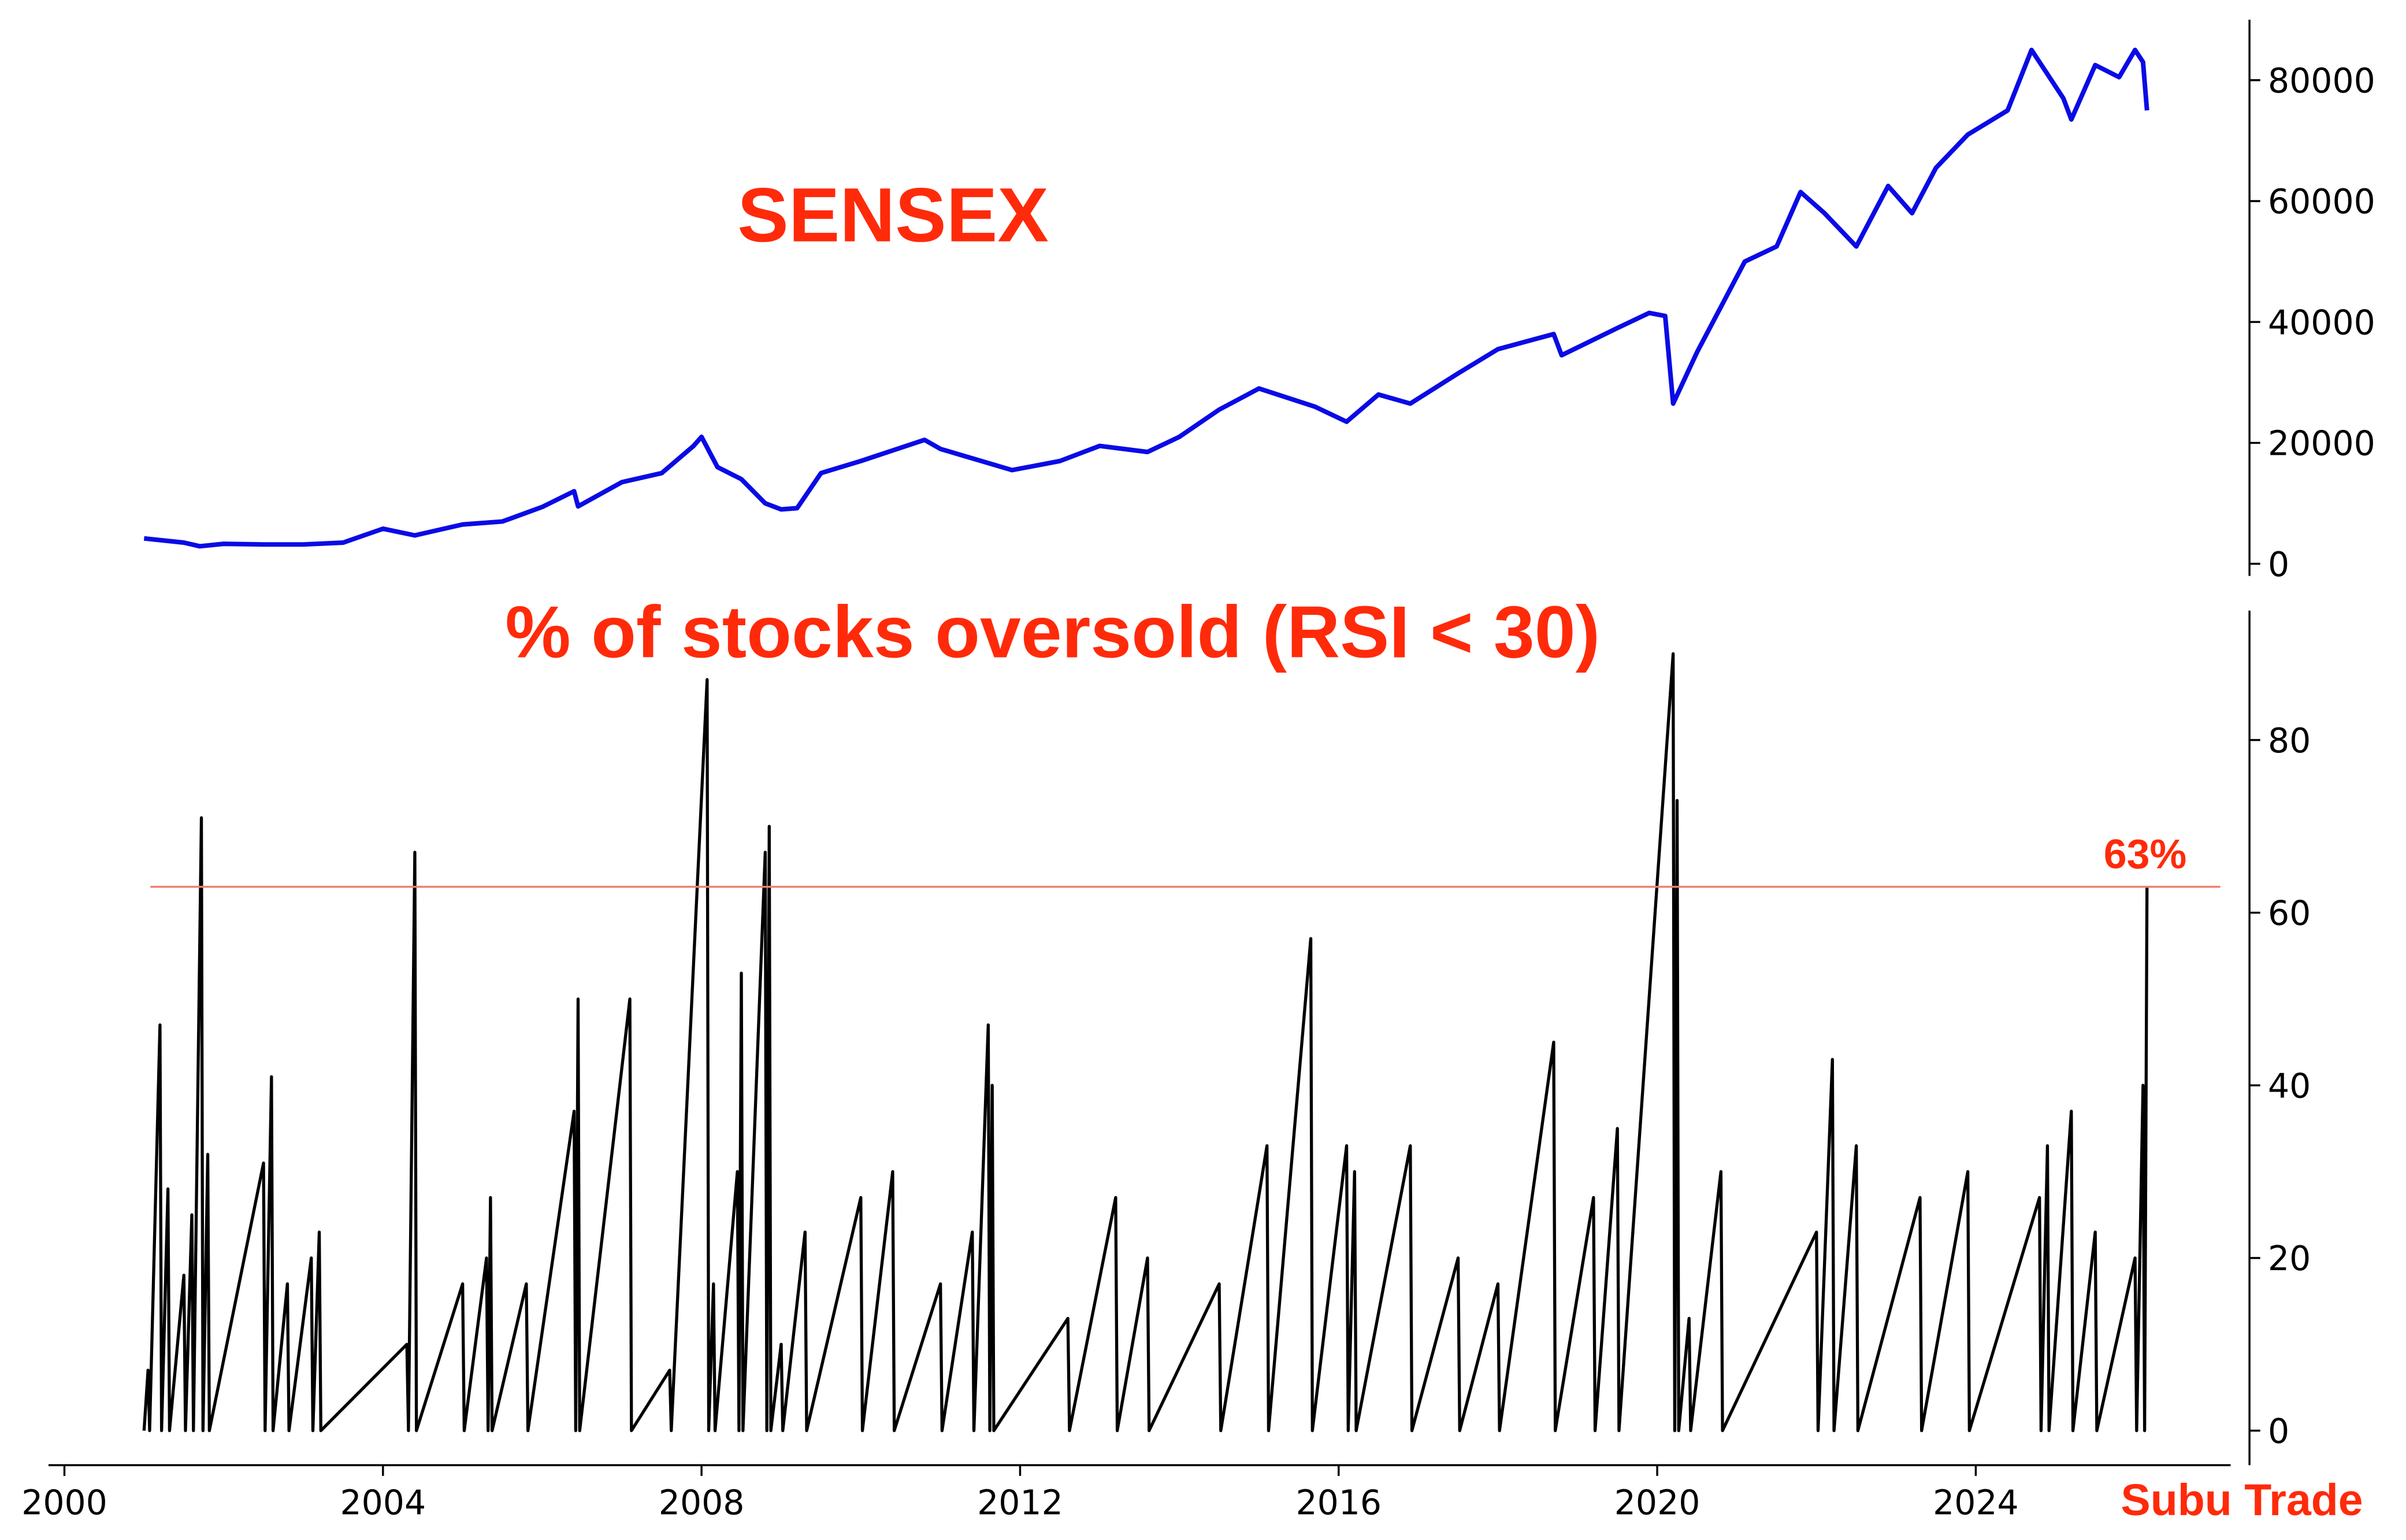  I want to click on y-tick-label: 20, so click(2289, 1258).